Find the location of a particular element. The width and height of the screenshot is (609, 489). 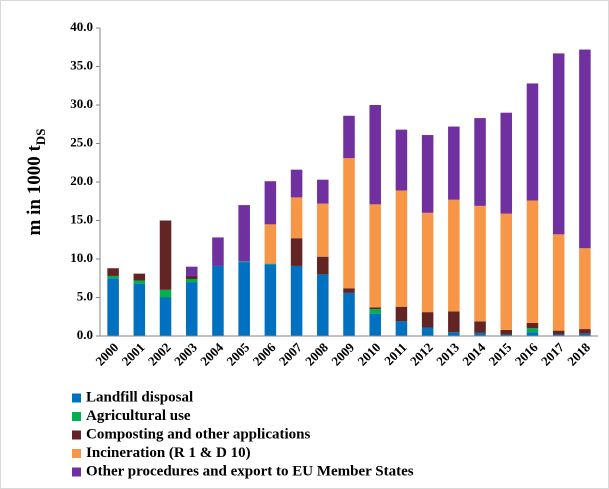

y-tick-label: 10.0 is located at coordinates (81, 257).